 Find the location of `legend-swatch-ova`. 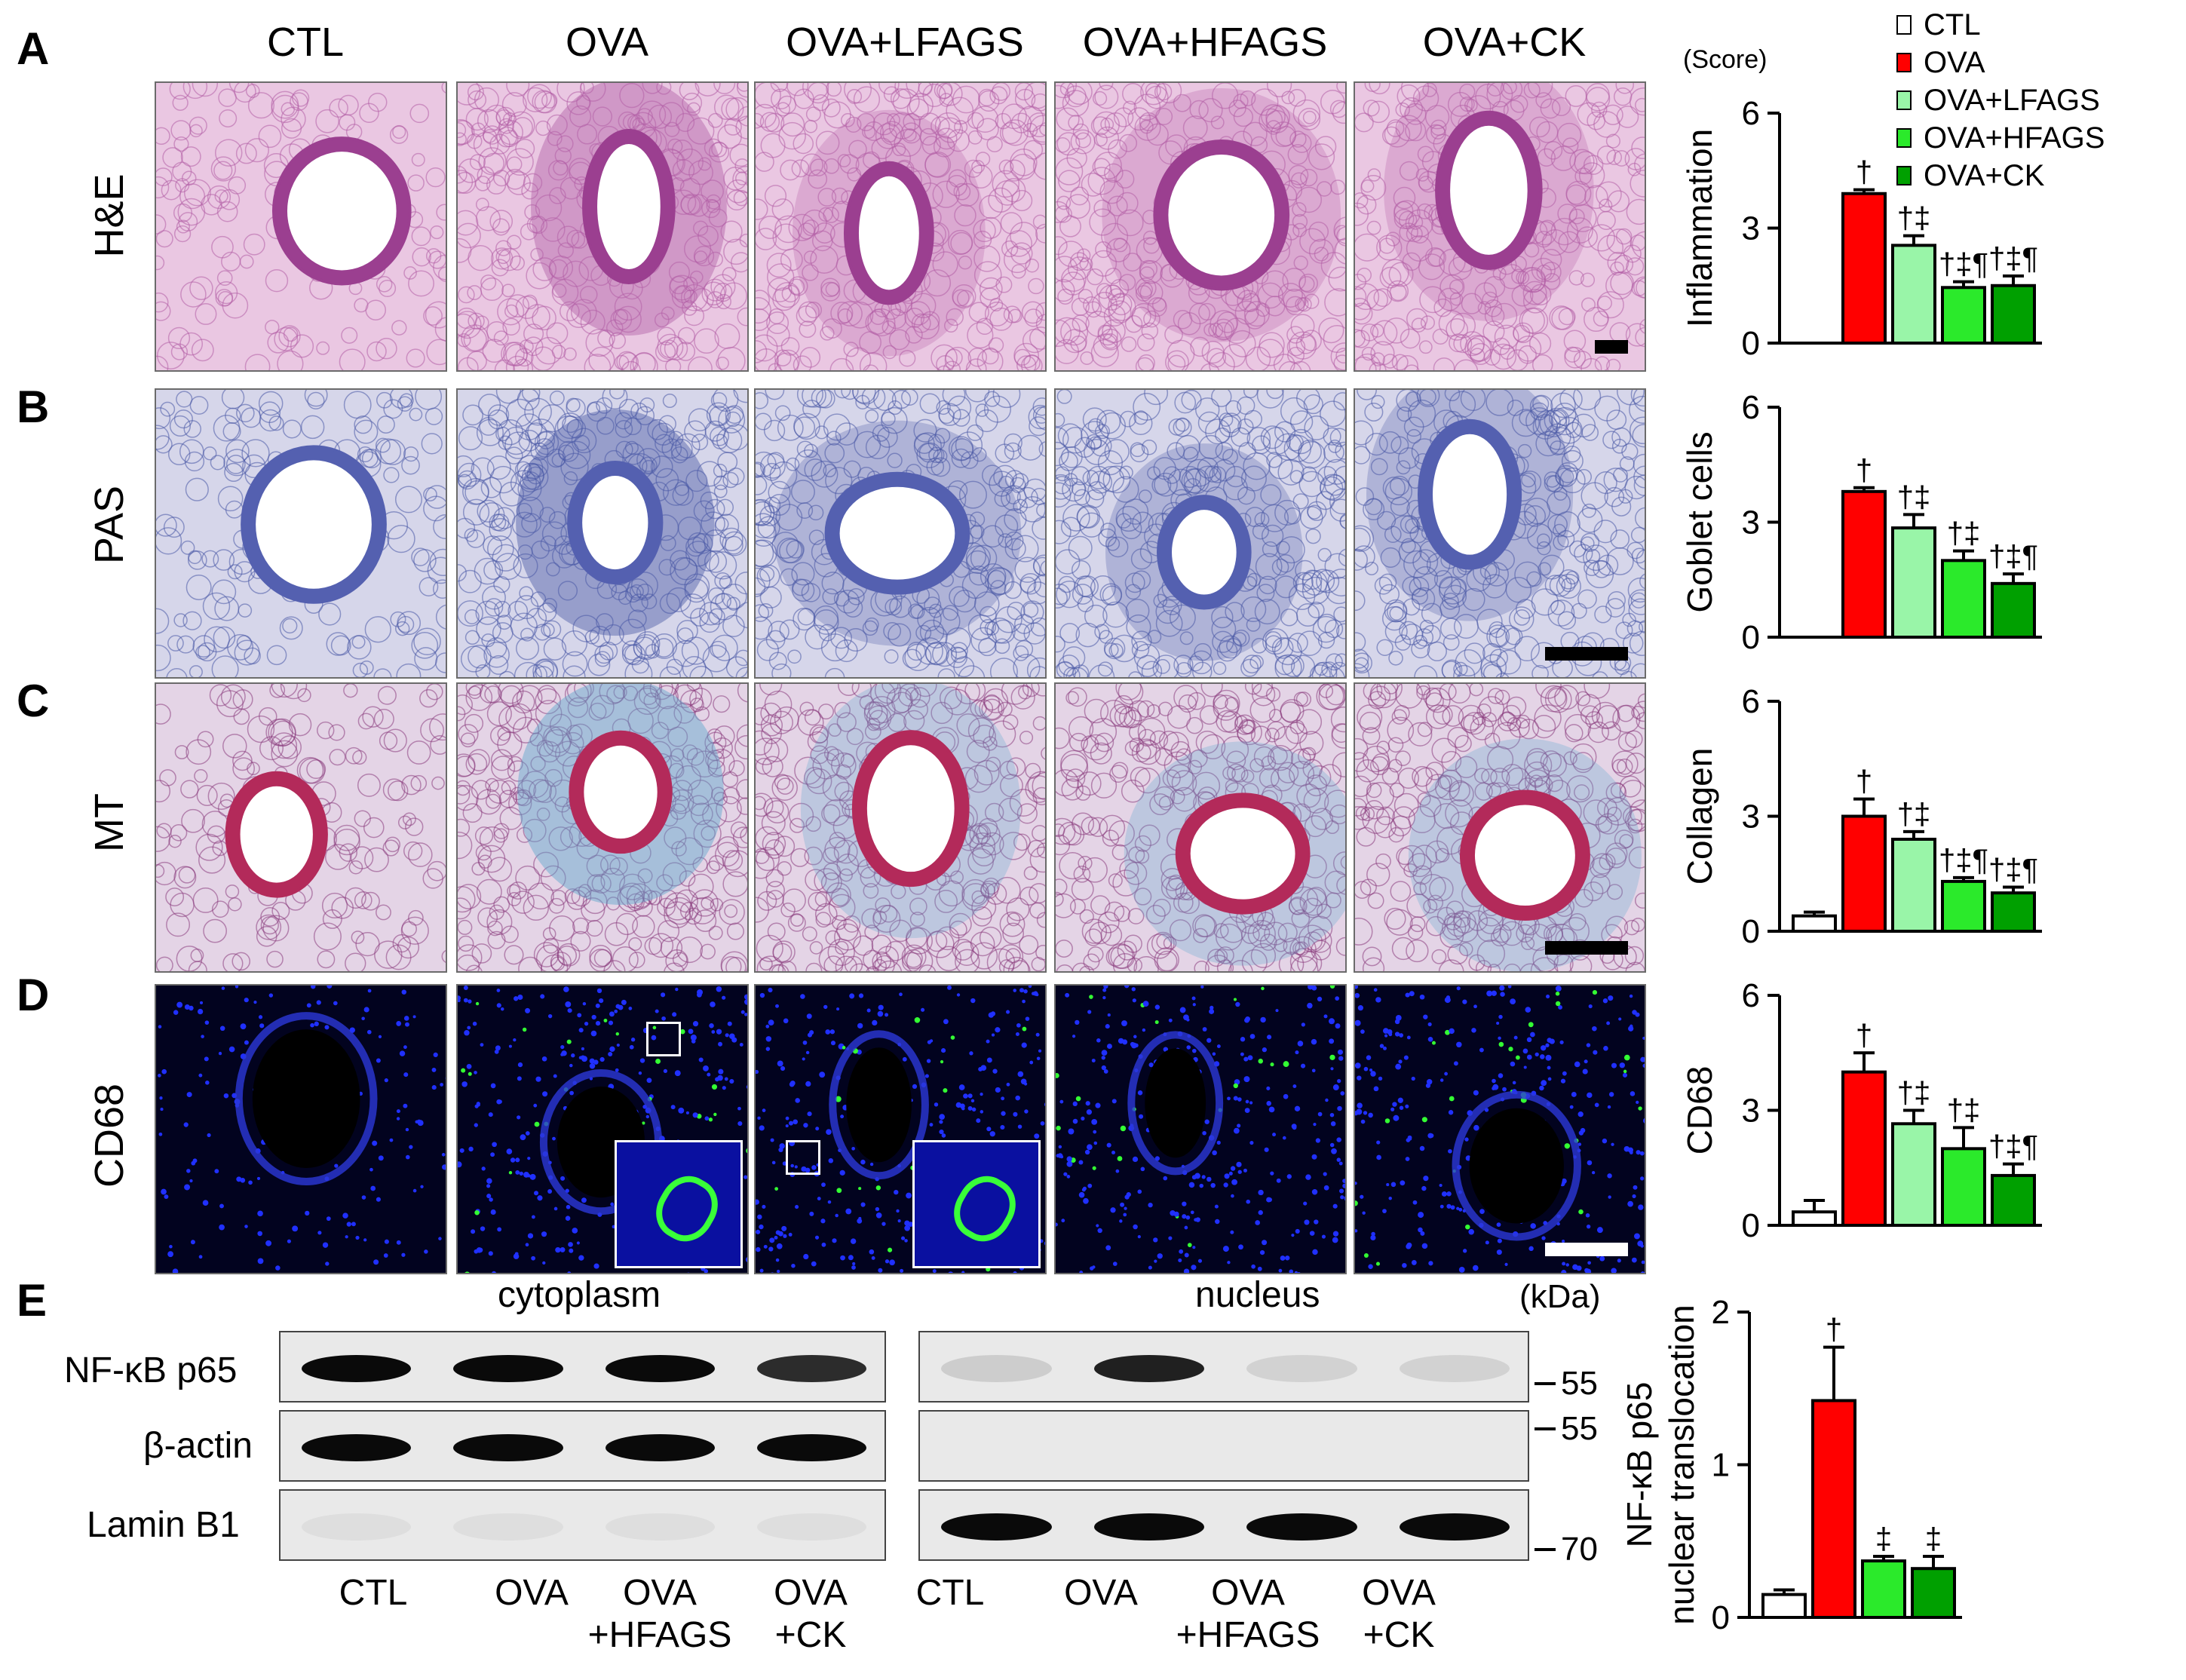

legend-swatch-ova is located at coordinates (1904, 62).